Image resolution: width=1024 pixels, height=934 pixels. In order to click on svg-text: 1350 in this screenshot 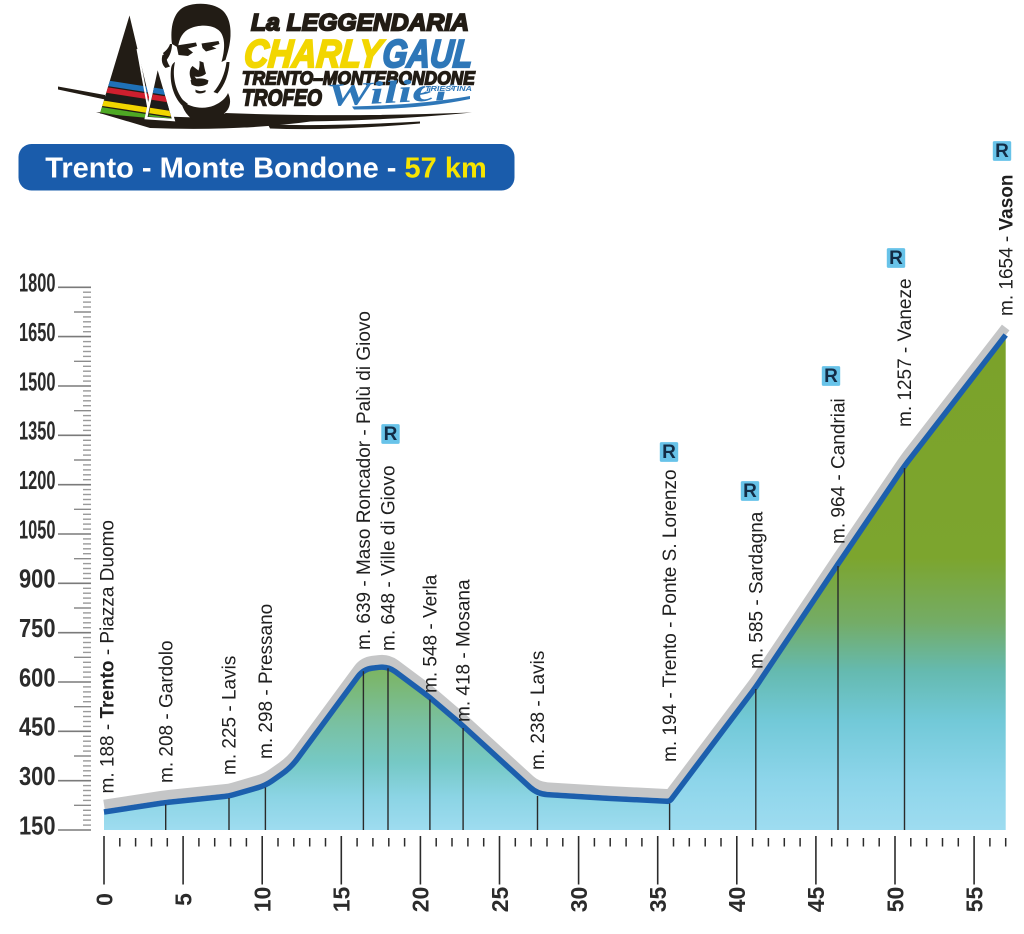, I will do `click(37, 431)`.